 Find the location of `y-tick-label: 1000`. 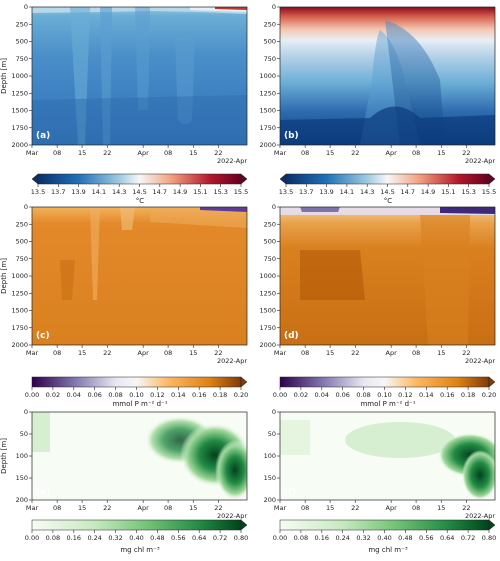

y-tick-label: 1000 is located at coordinates (19, 276).